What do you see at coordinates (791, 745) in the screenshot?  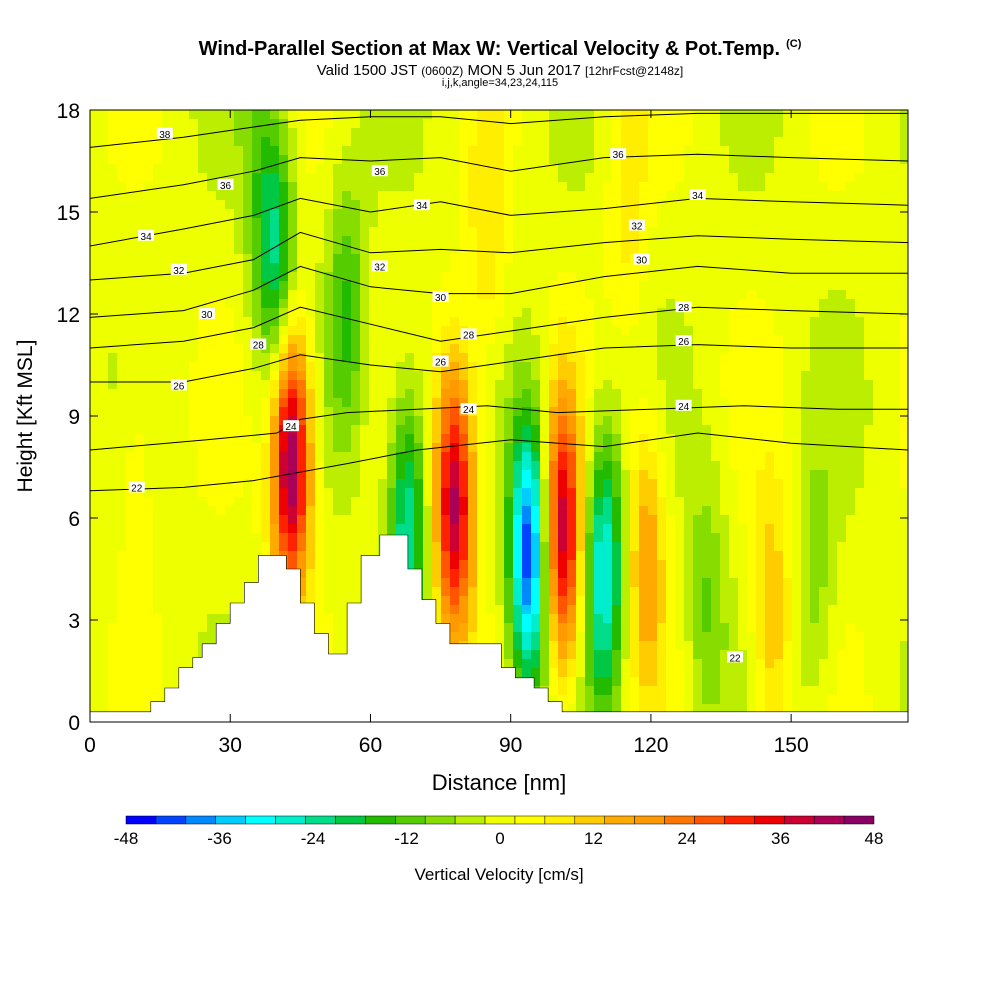 I see `x-tick-label: 150` at bounding box center [791, 745].